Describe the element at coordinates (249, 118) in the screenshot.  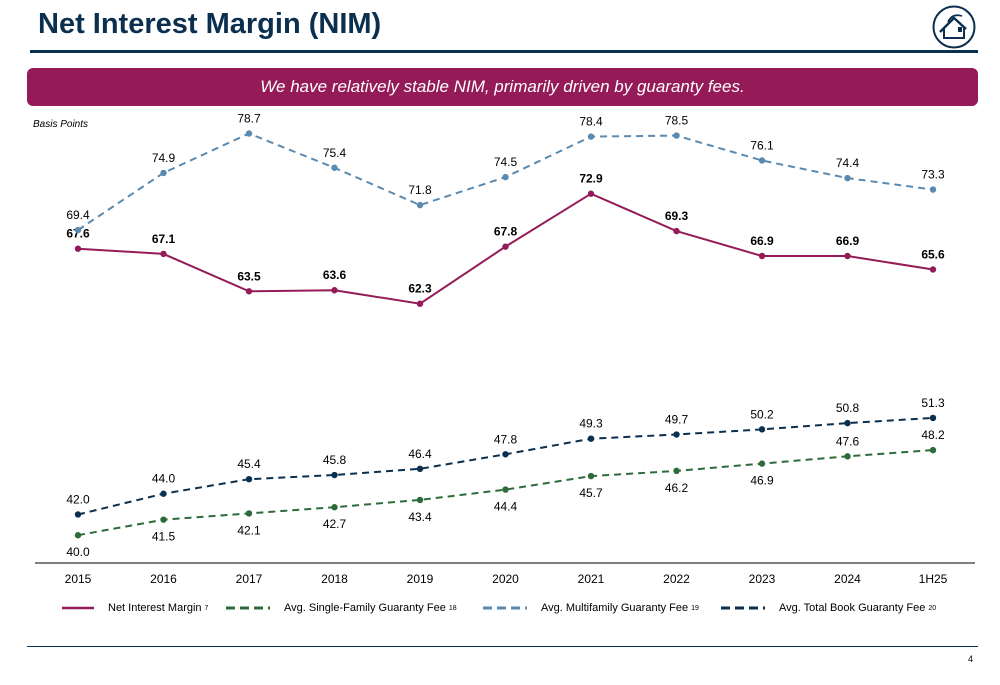
I see `data-label: 78.7` at that location.